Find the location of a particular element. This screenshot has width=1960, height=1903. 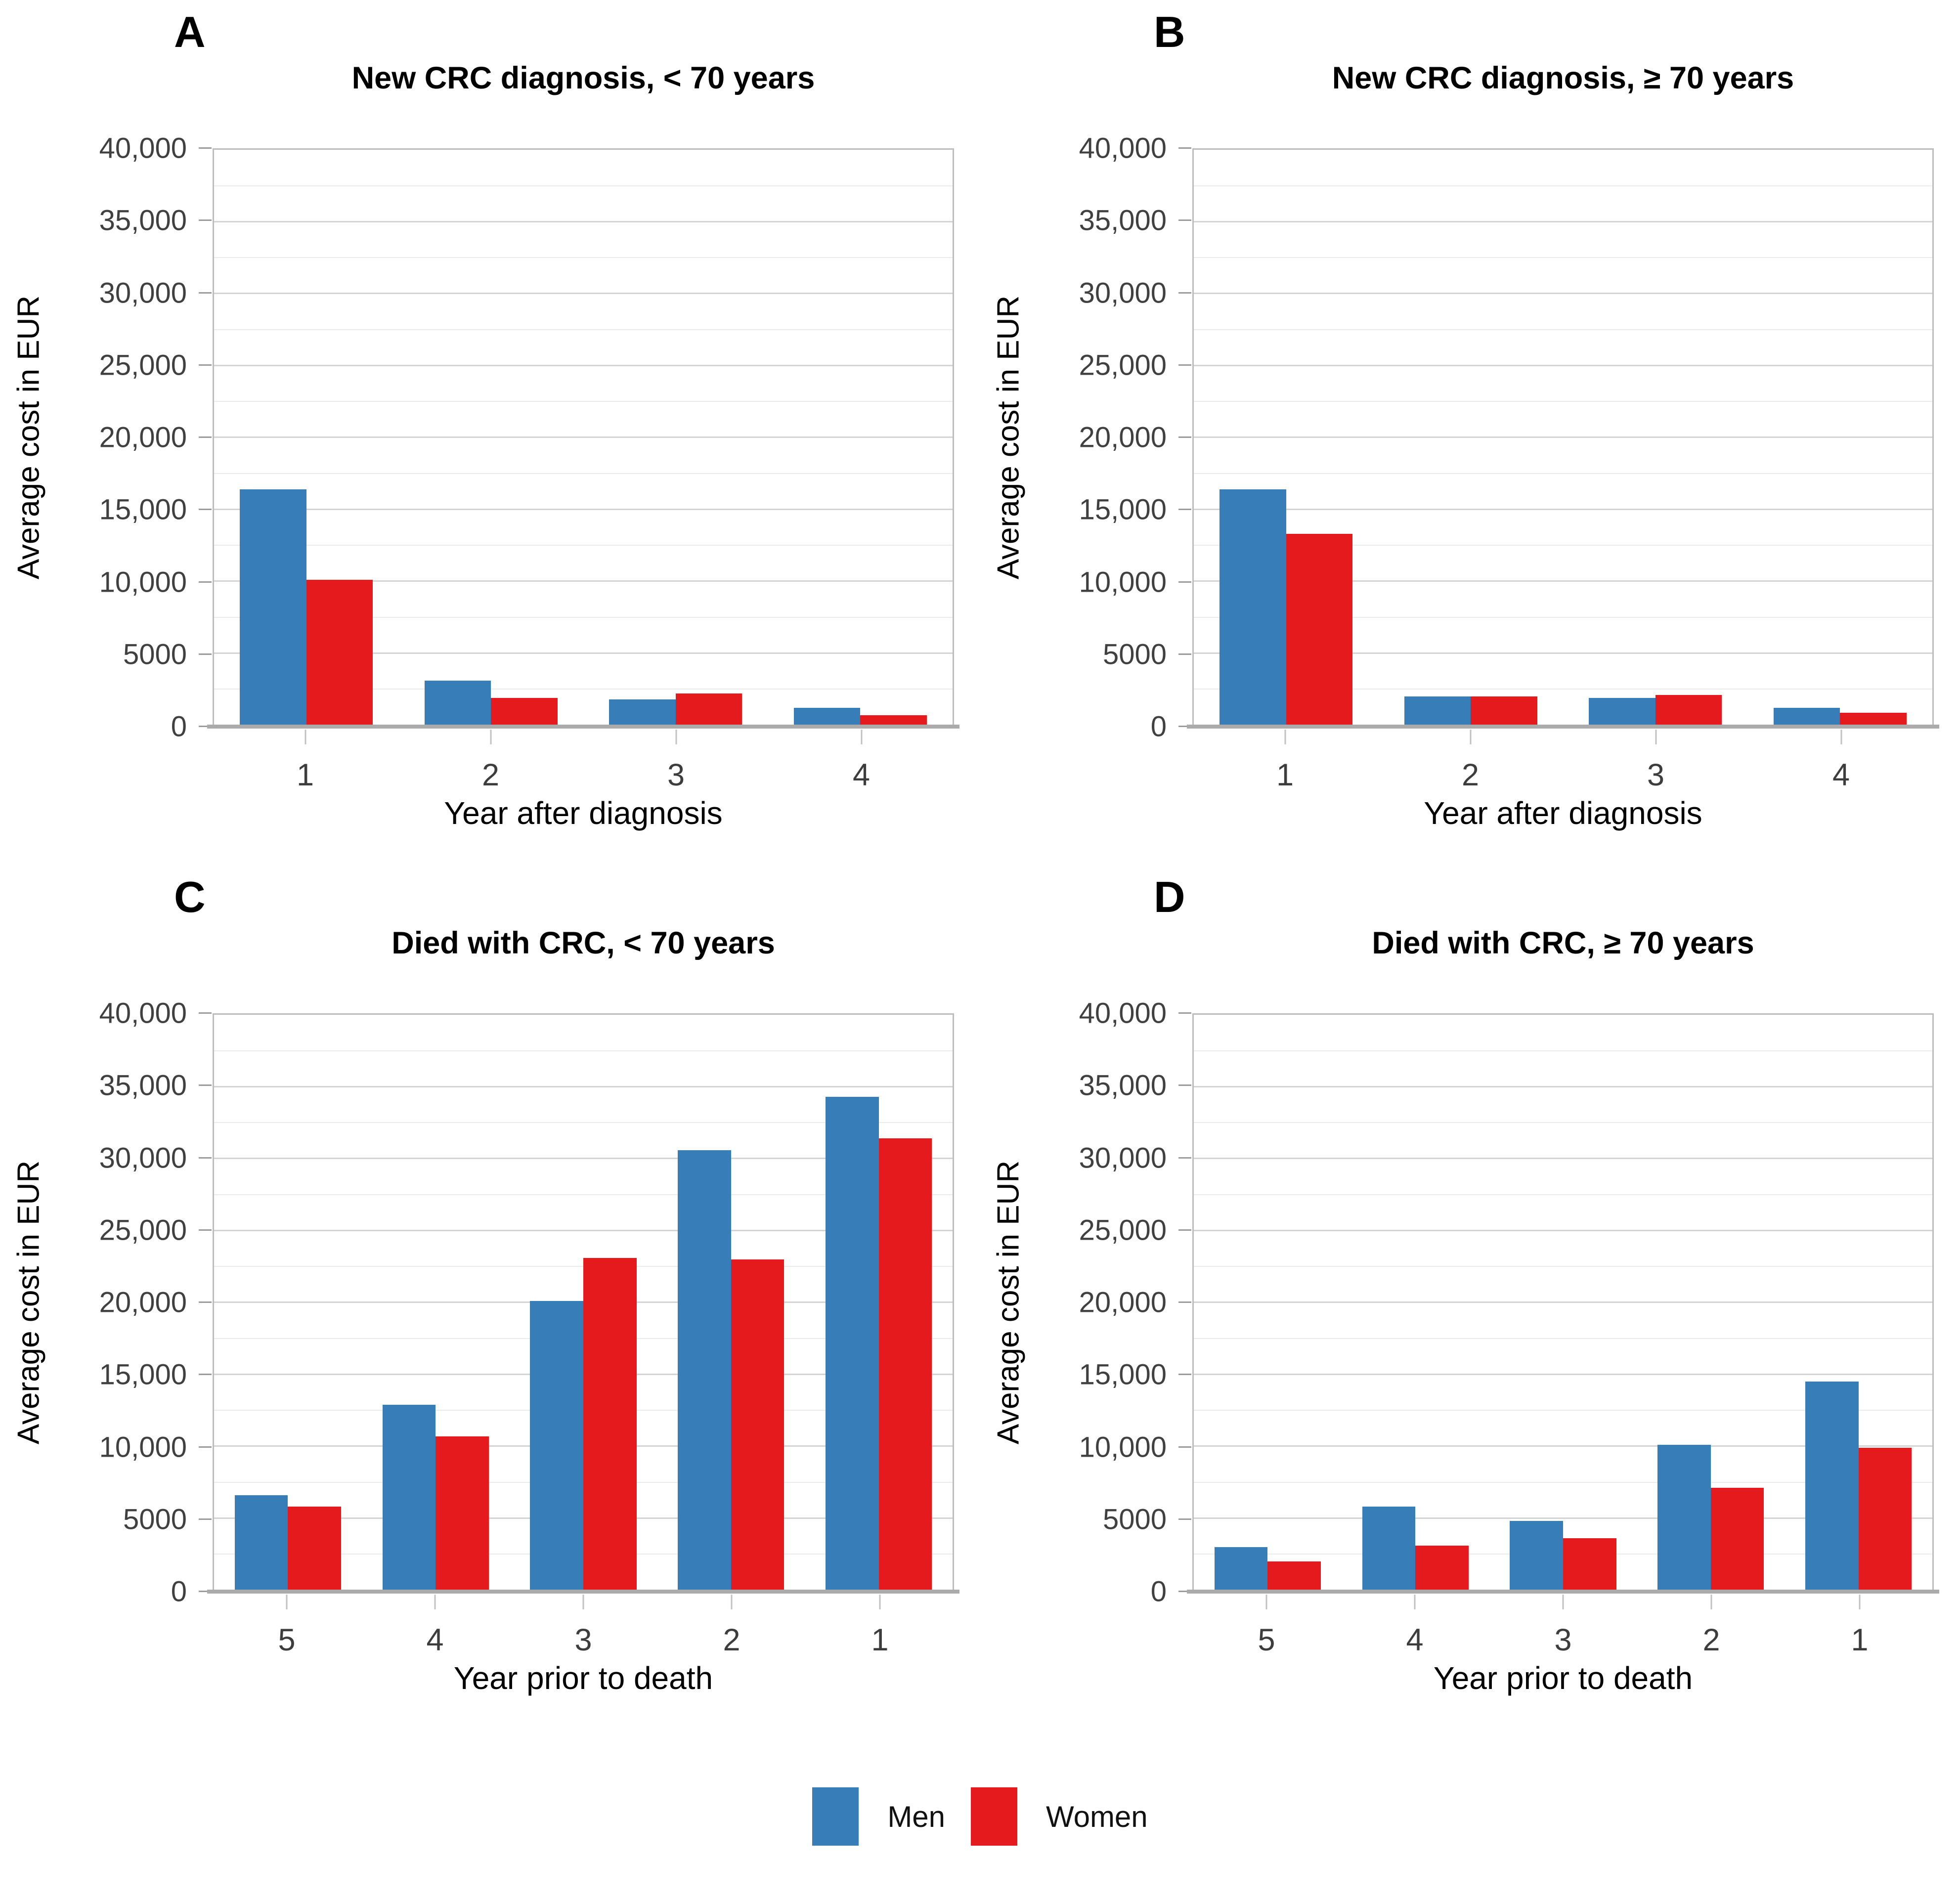

panel-letter: B is located at coordinates (1169, 32).